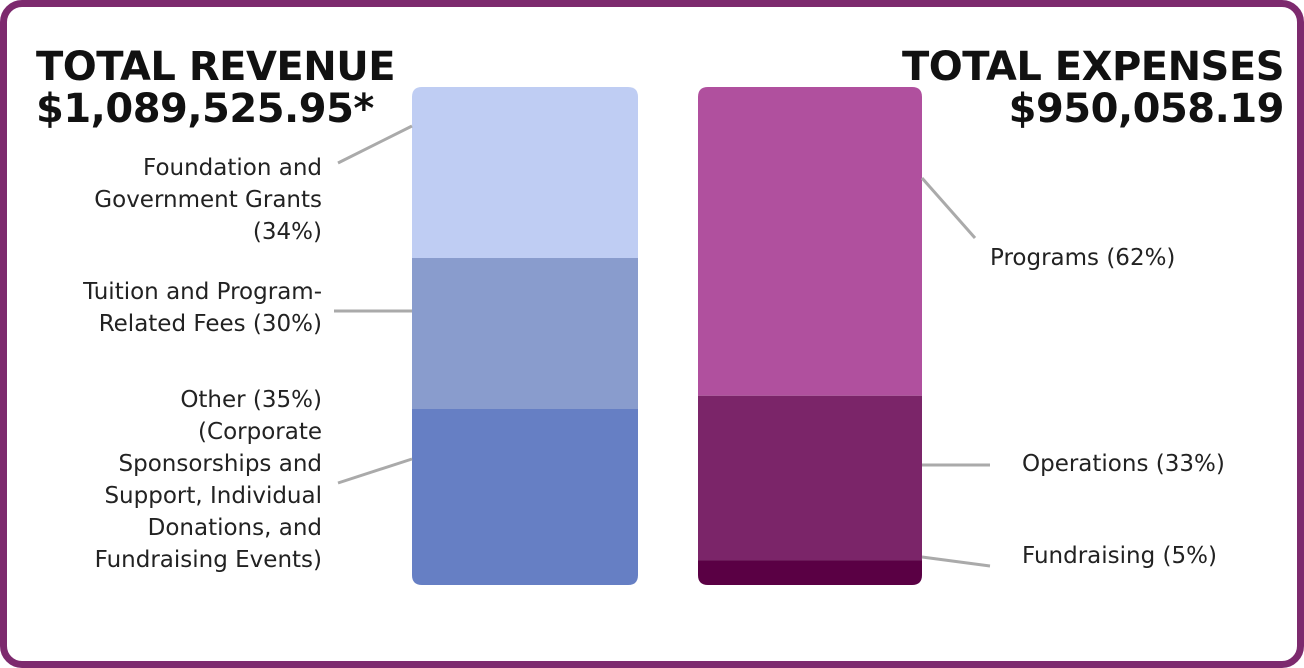  What do you see at coordinates (810, 478) in the screenshot?
I see `expenses-segment-operations` at bounding box center [810, 478].